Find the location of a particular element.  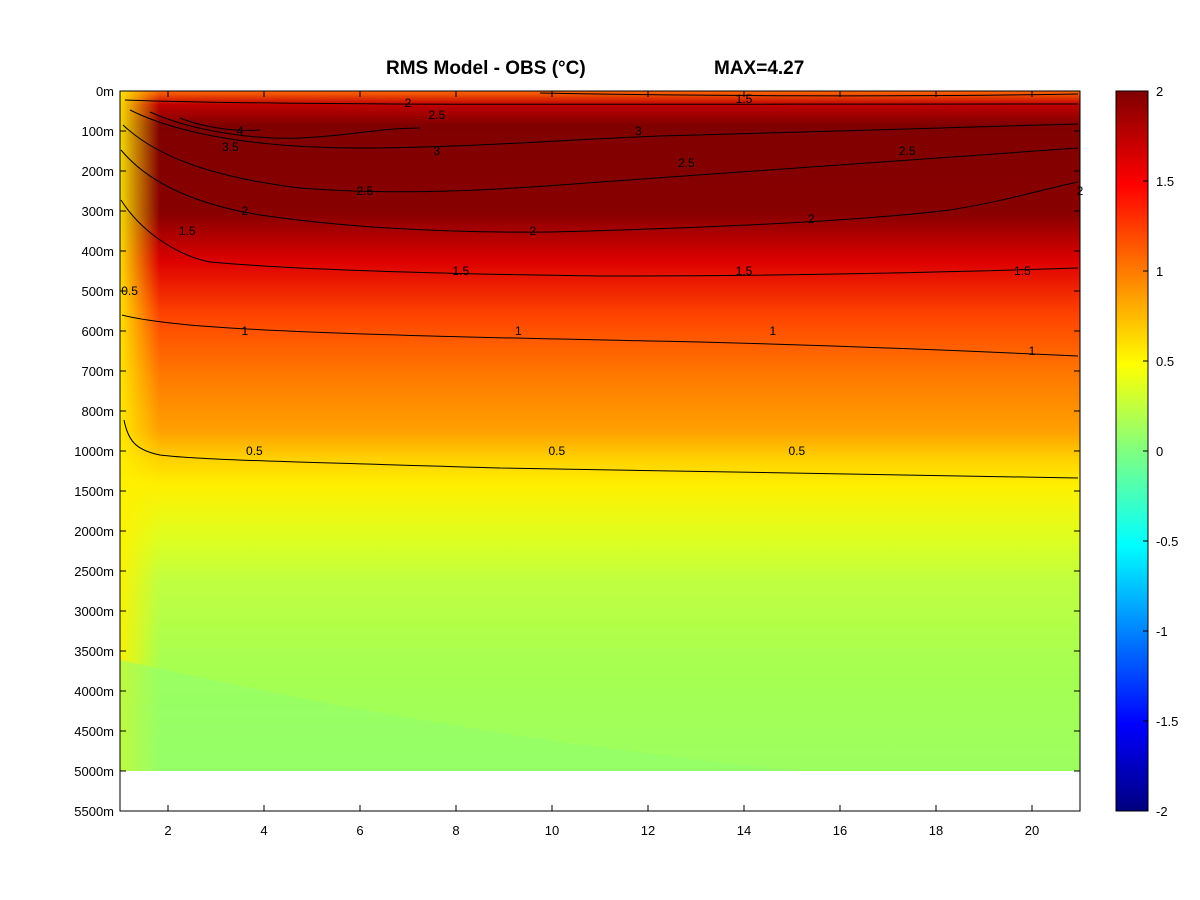

chart-title: RMS Model - OBS (°C) is located at coordinates (486, 68).